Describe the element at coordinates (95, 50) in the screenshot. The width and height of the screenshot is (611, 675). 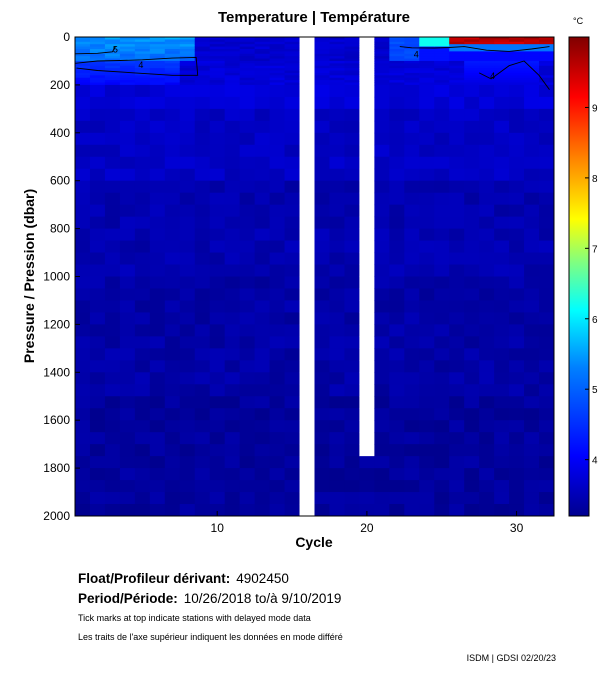
I see `contour-line` at that location.